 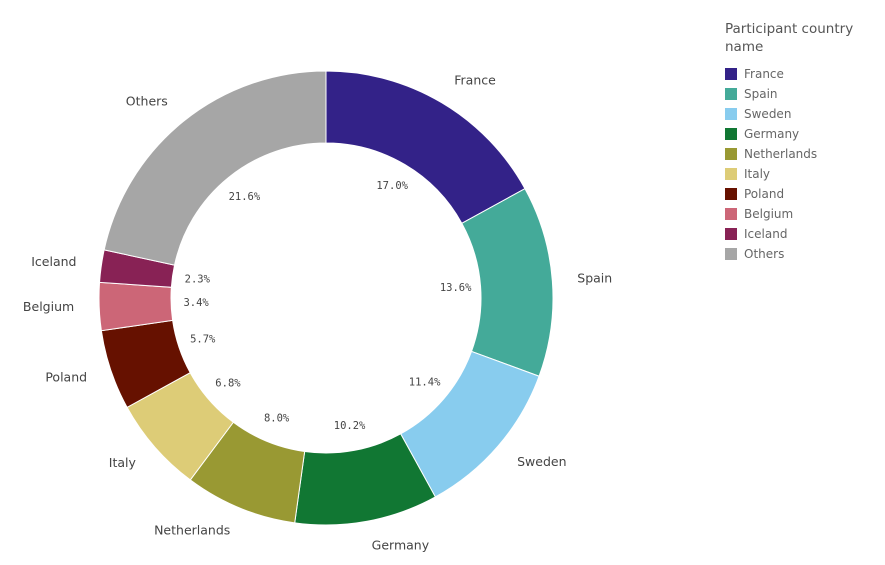 I want to click on legend-item: Others, so click(x=800, y=254).